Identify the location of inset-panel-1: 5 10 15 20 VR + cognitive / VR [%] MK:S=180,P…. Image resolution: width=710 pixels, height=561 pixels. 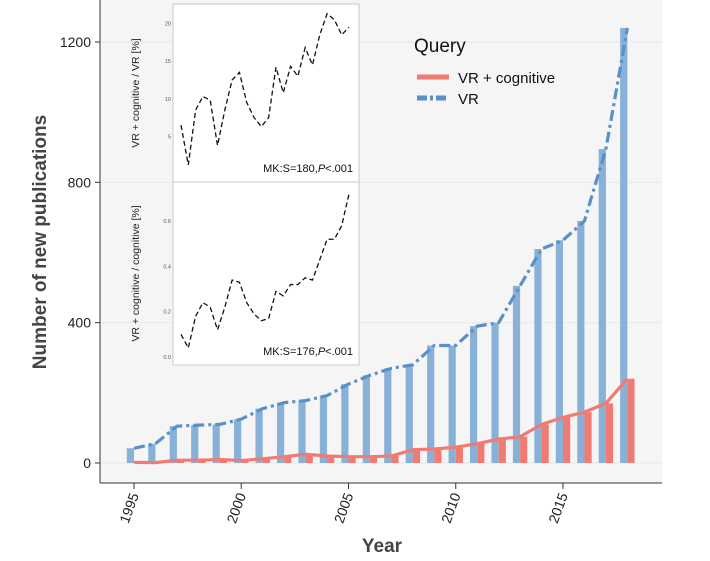
(245, 93).